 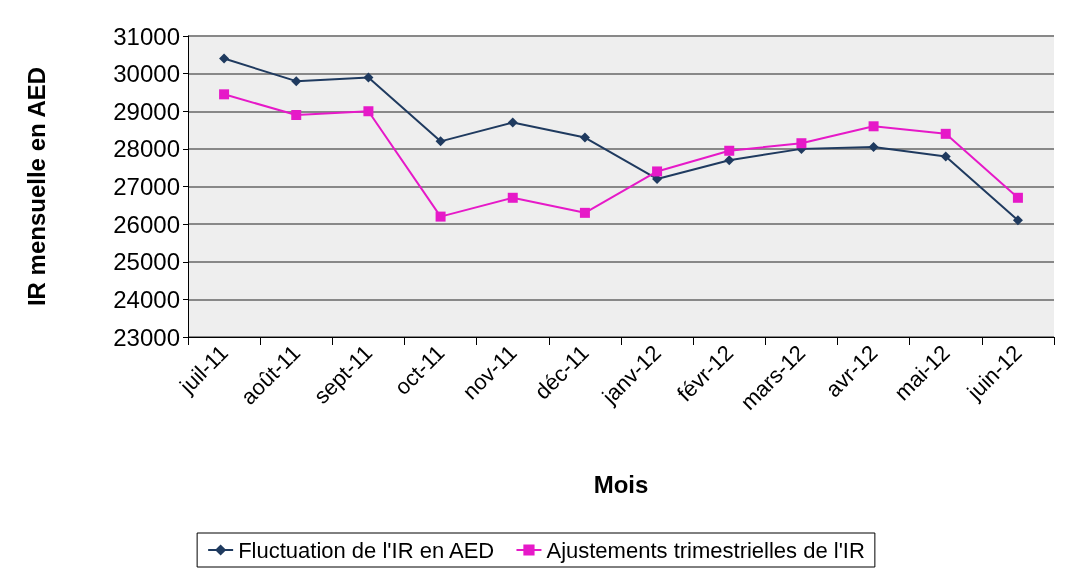 What do you see at coordinates (146, 74) in the screenshot?
I see `y-tick-label: 30000` at bounding box center [146, 74].